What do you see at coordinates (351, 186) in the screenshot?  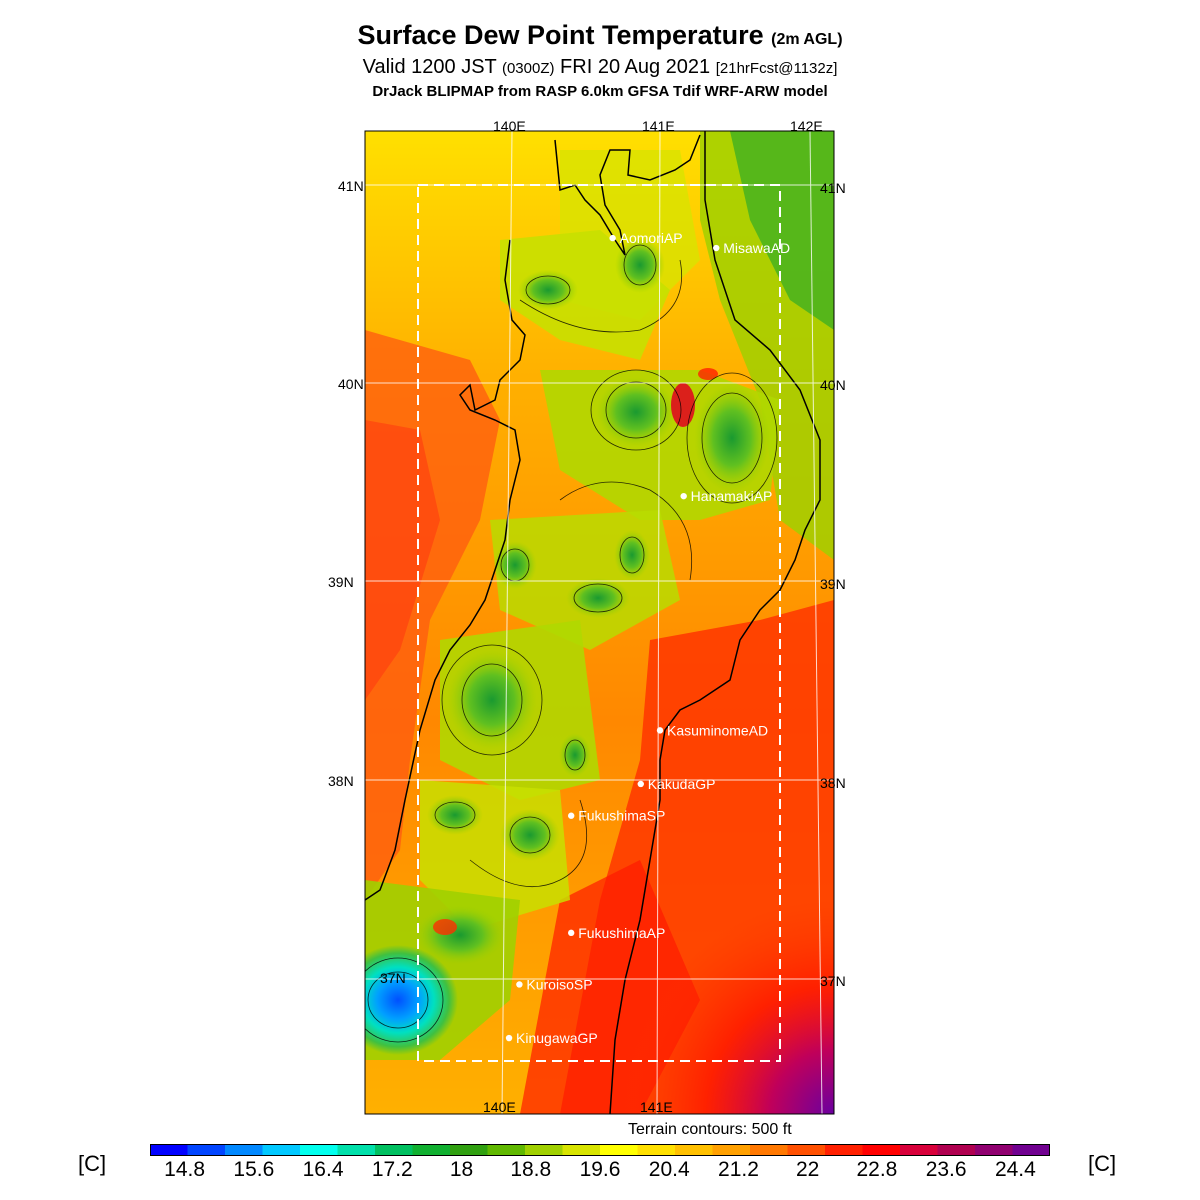 I see `lat-label-left: 41N` at bounding box center [351, 186].